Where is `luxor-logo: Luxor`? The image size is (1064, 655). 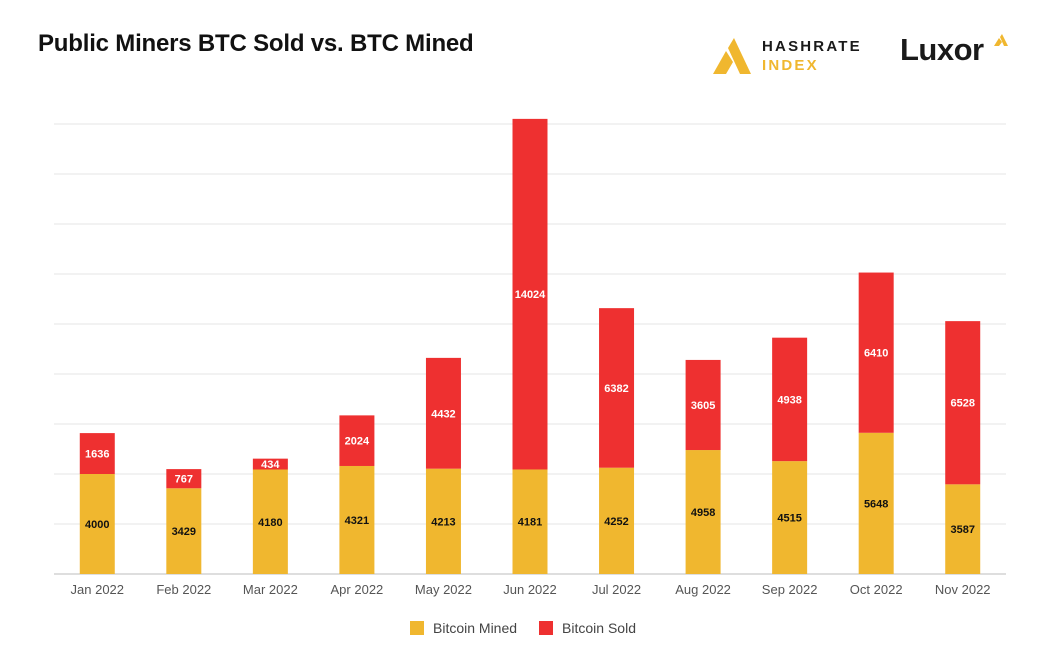 luxor-logo: Luxor is located at coordinates (960, 52).